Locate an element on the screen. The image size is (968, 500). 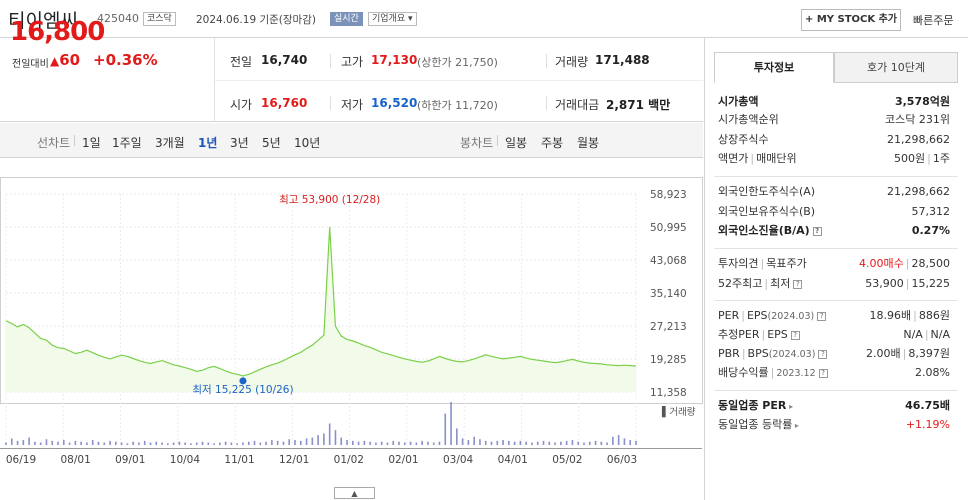
y-tick-label: 50,995 is located at coordinates (668, 228).